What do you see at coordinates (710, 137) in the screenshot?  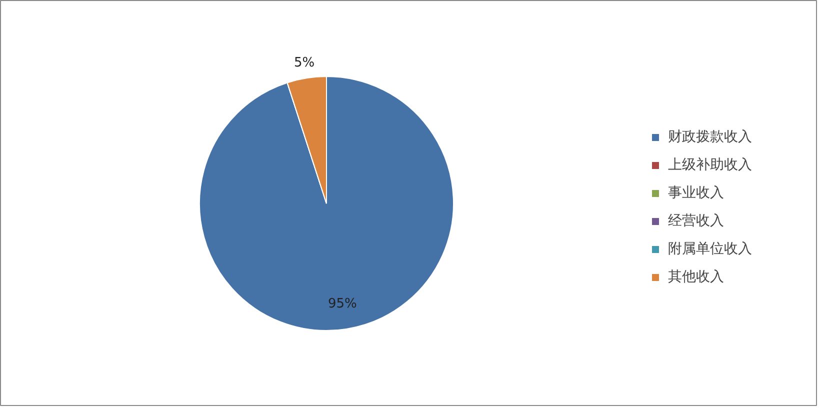 I see `legend-label: 财政拨款收入` at bounding box center [710, 137].